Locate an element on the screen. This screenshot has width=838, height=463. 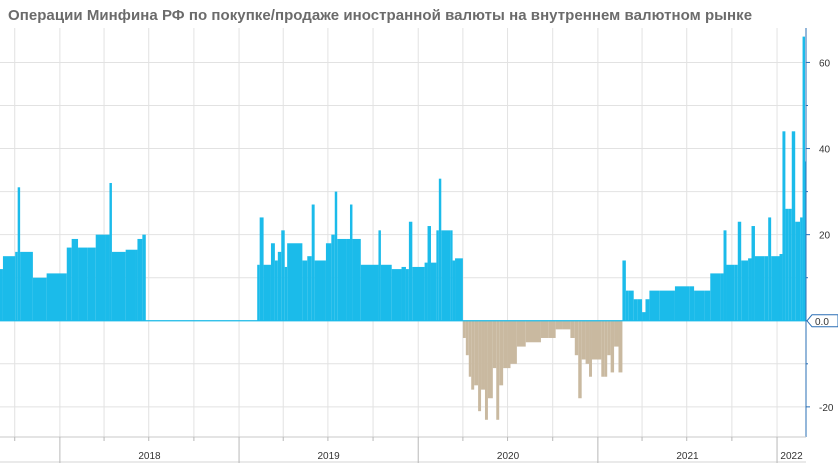
x-axis: 2018 2019 2020 2021 2022 is located at coordinates (403, 449).